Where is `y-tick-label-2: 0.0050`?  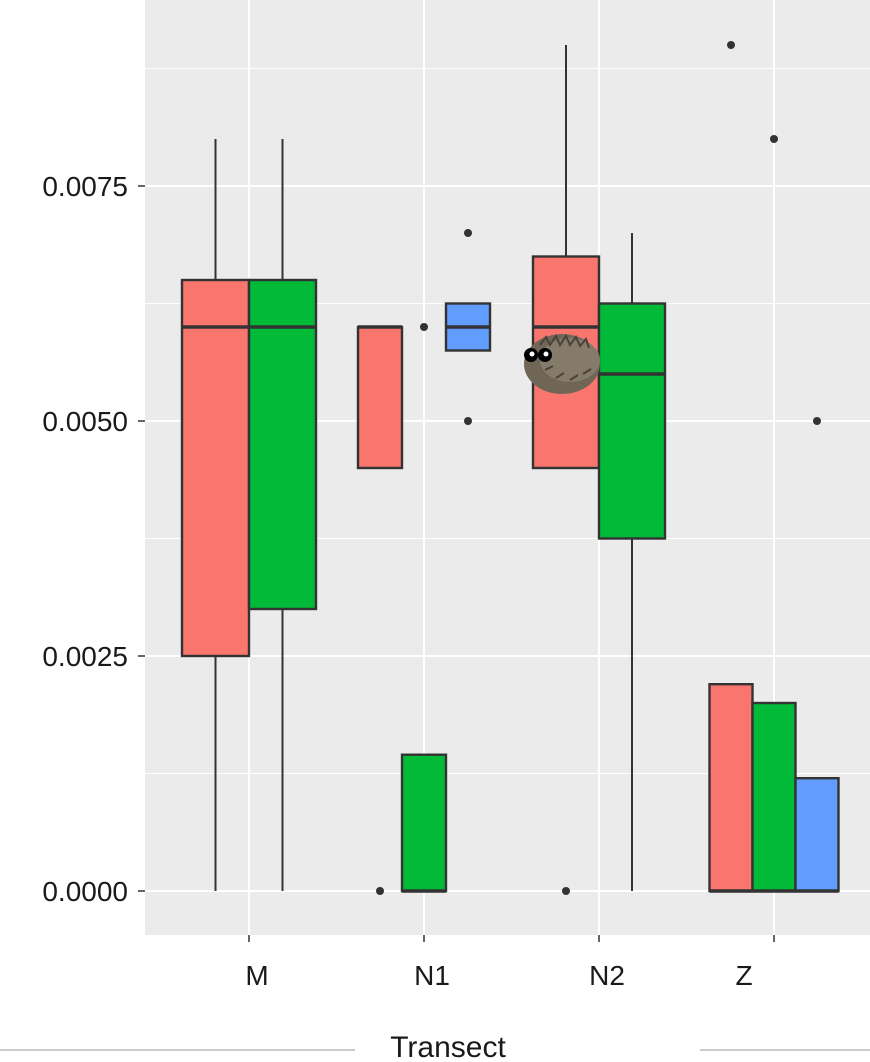
y-tick-label-2: 0.0050 is located at coordinates (85, 421).